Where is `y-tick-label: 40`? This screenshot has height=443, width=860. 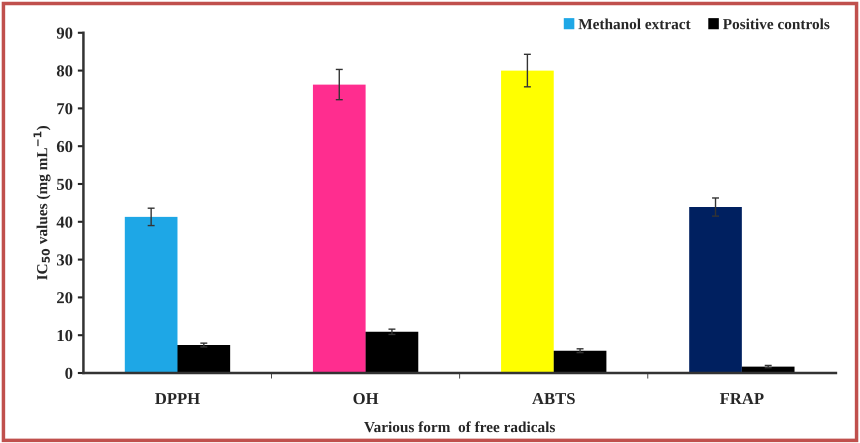 y-tick-label: 40 is located at coordinates (64, 222).